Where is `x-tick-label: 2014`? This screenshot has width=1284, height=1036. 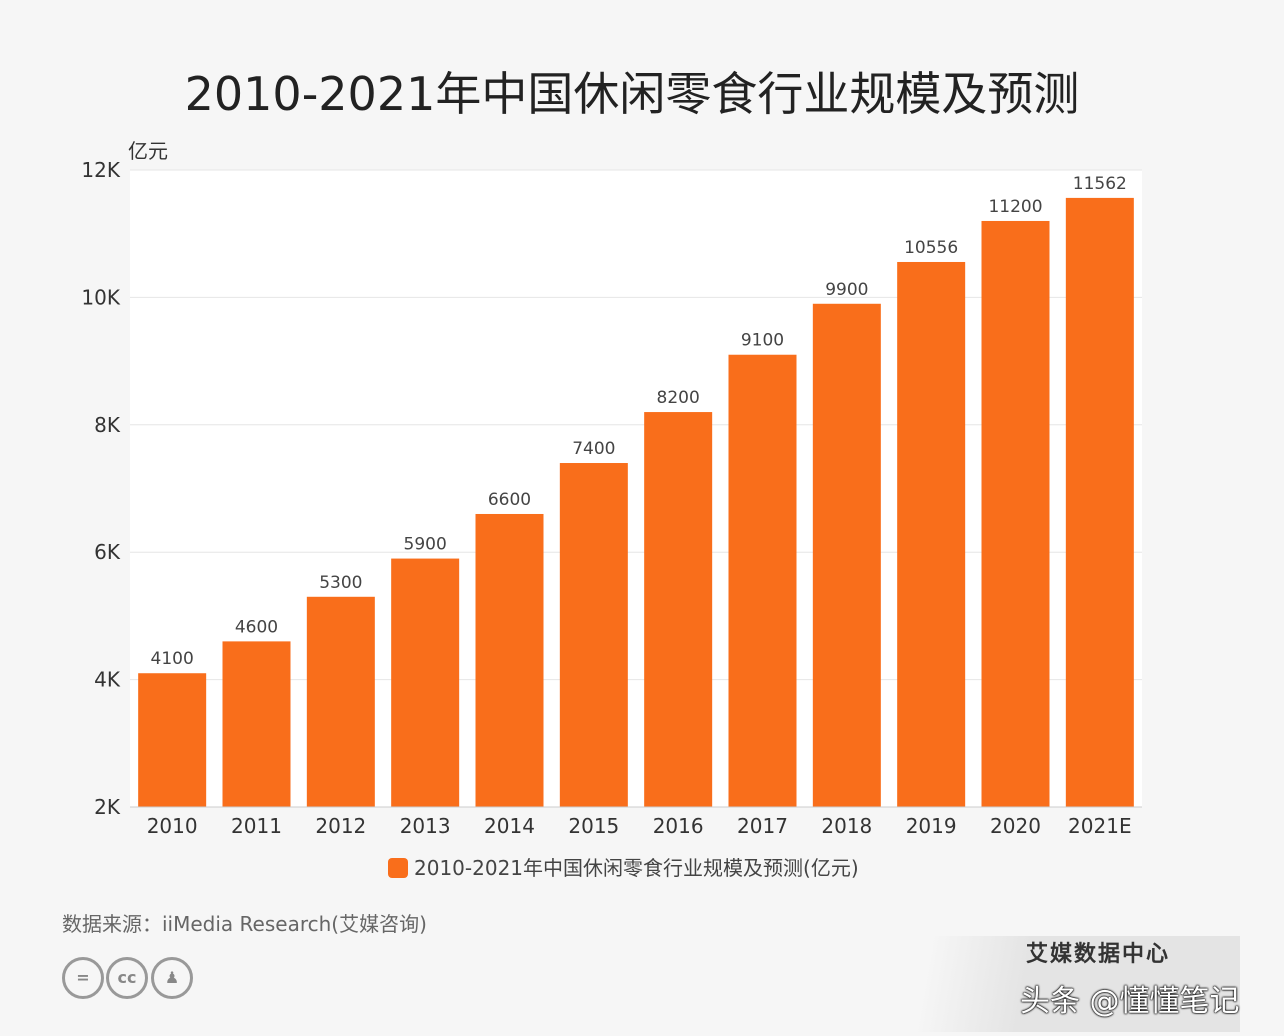
x-tick-label: 2014 is located at coordinates (509, 826).